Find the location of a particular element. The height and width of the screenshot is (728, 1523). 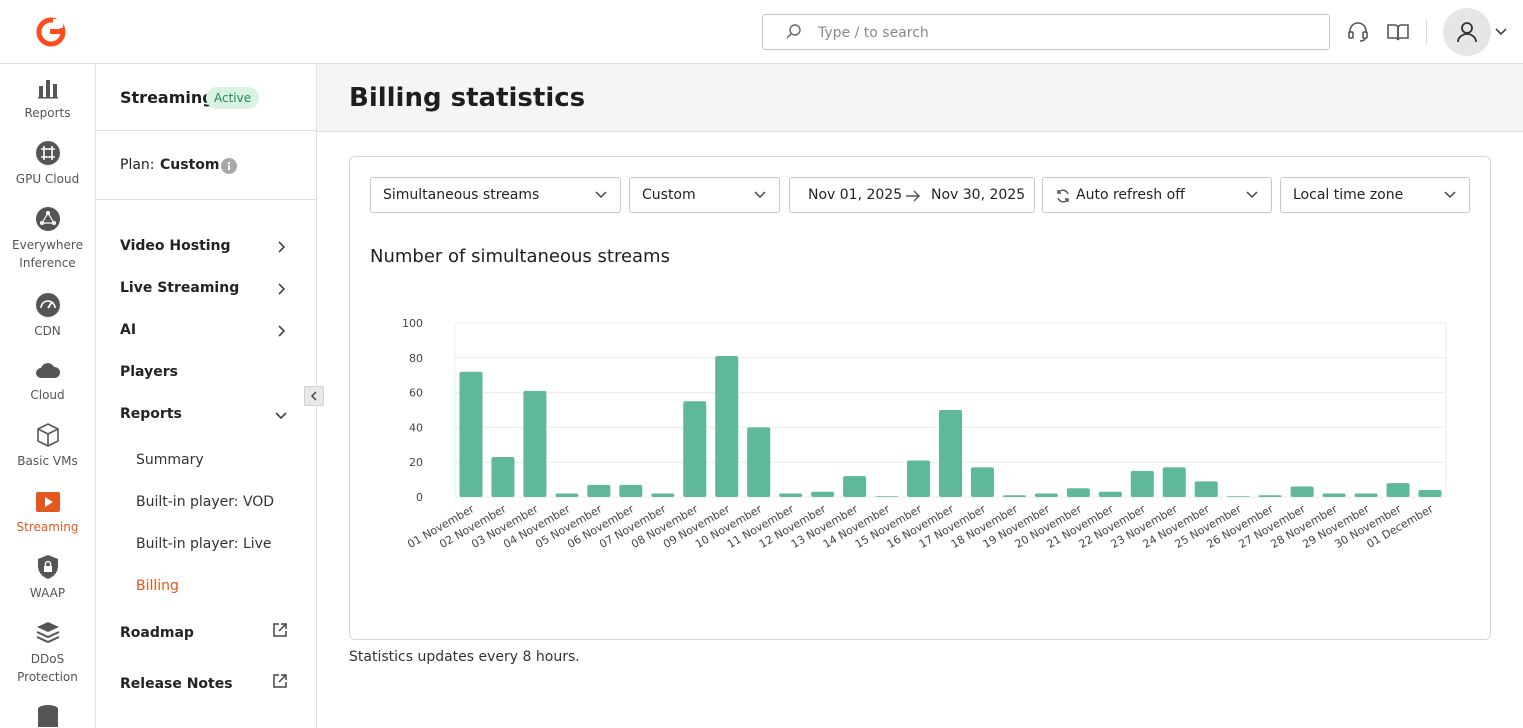

rail-item-cdn: CDN is located at coordinates (47, 316).